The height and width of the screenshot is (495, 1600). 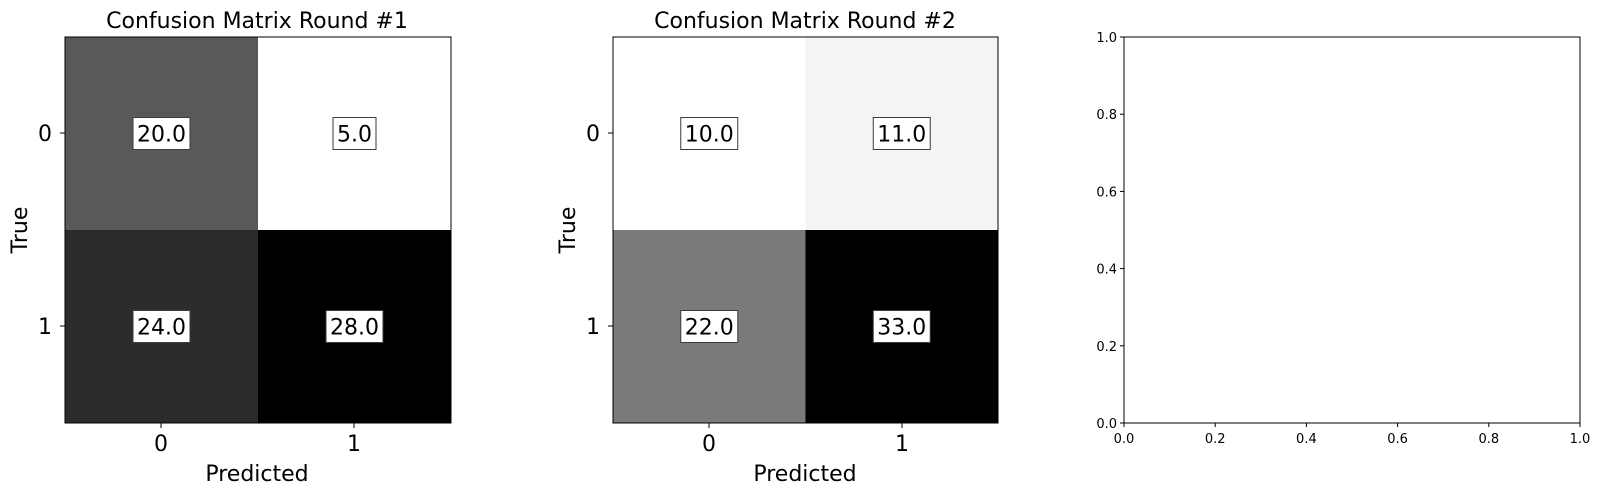 What do you see at coordinates (1106, 115) in the screenshot?
I see `chart-3-ytick-label-4: 0.8` at bounding box center [1106, 115].